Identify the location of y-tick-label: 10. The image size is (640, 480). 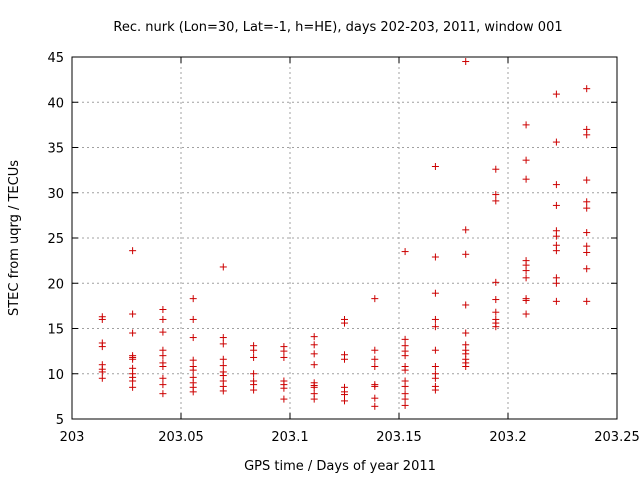
(55, 375).